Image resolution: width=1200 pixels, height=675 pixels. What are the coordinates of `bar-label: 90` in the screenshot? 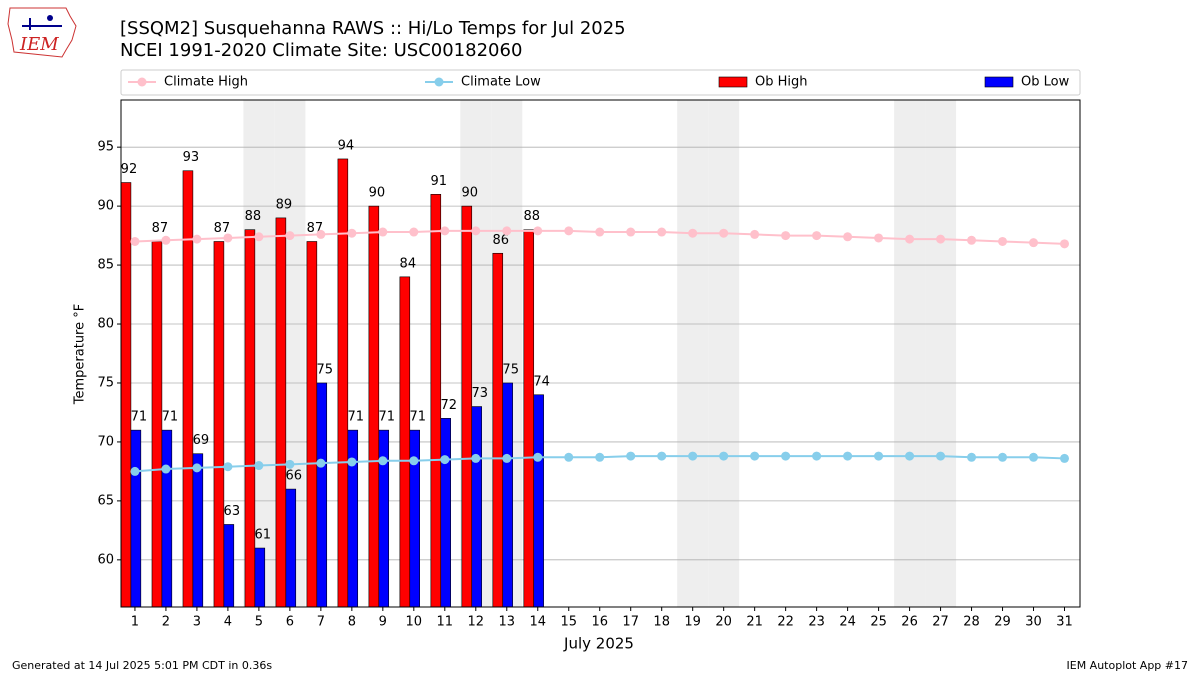 It's located at (470, 193).